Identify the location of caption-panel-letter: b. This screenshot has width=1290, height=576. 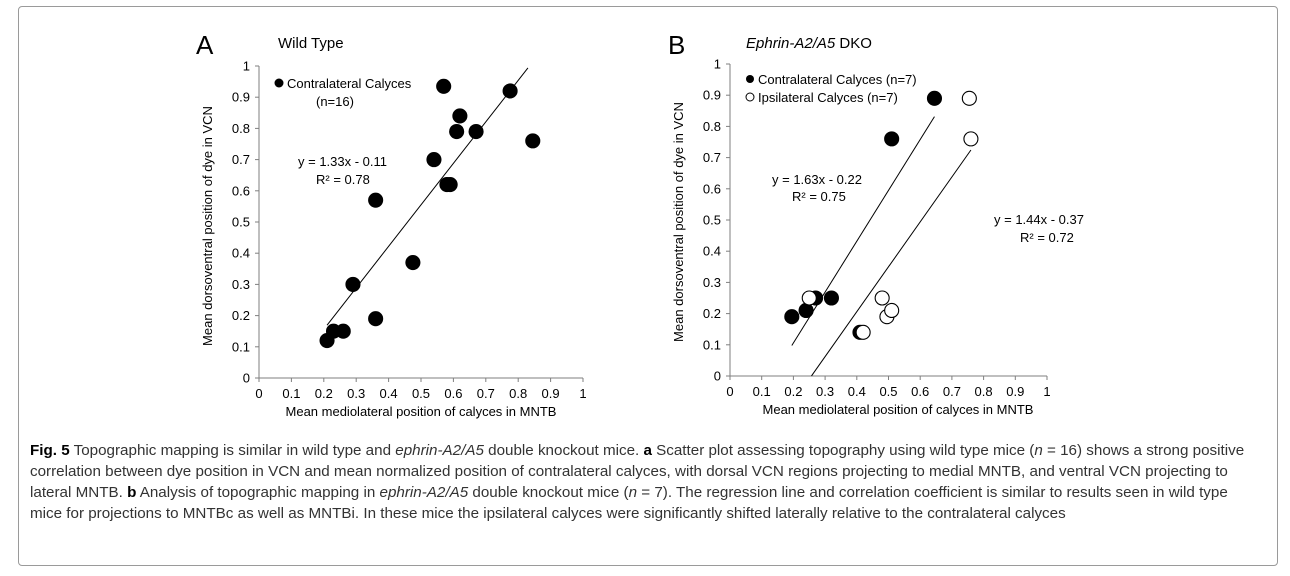
(132, 492).